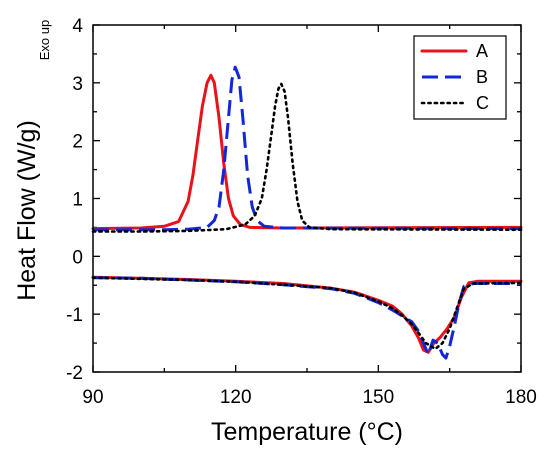  I want to click on legend-label-b: B, so click(482, 77).